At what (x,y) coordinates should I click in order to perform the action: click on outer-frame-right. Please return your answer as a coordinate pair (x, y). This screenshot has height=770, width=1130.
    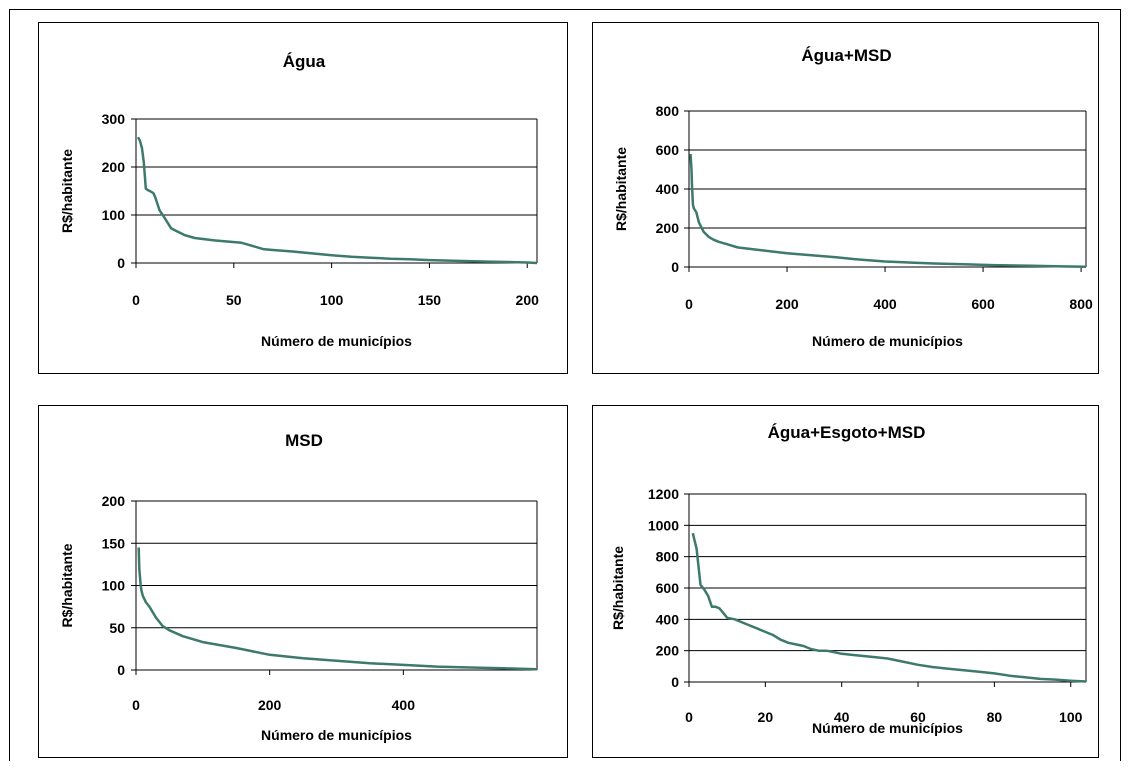
    Looking at the image, I should click on (1120, 385).